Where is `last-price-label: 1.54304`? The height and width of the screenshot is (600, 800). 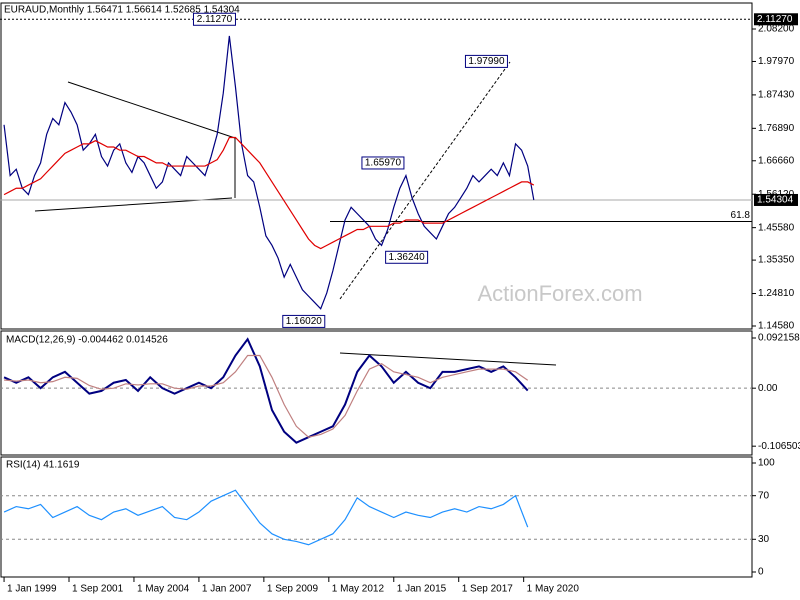 last-price-label: 1.54304 is located at coordinates (775, 200).